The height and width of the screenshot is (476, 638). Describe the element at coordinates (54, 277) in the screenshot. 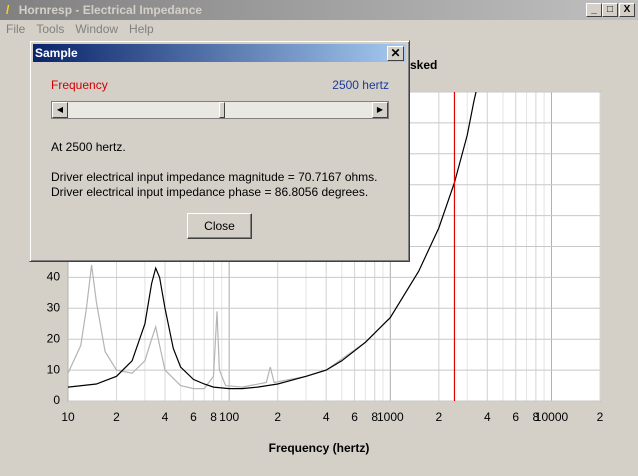

I see `y-tick-label: 40` at that location.